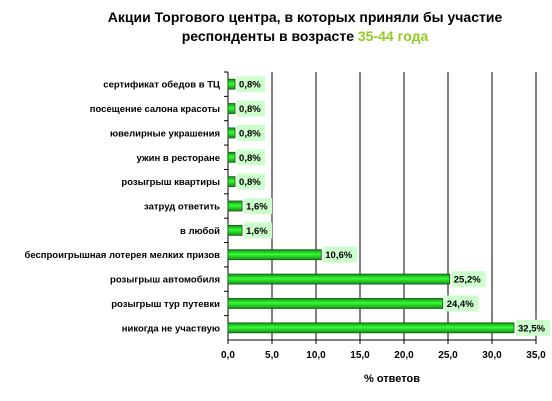  Describe the element at coordinates (165, 304) in the screenshot. I see `category-label: розыгрыш тур путевки` at that location.